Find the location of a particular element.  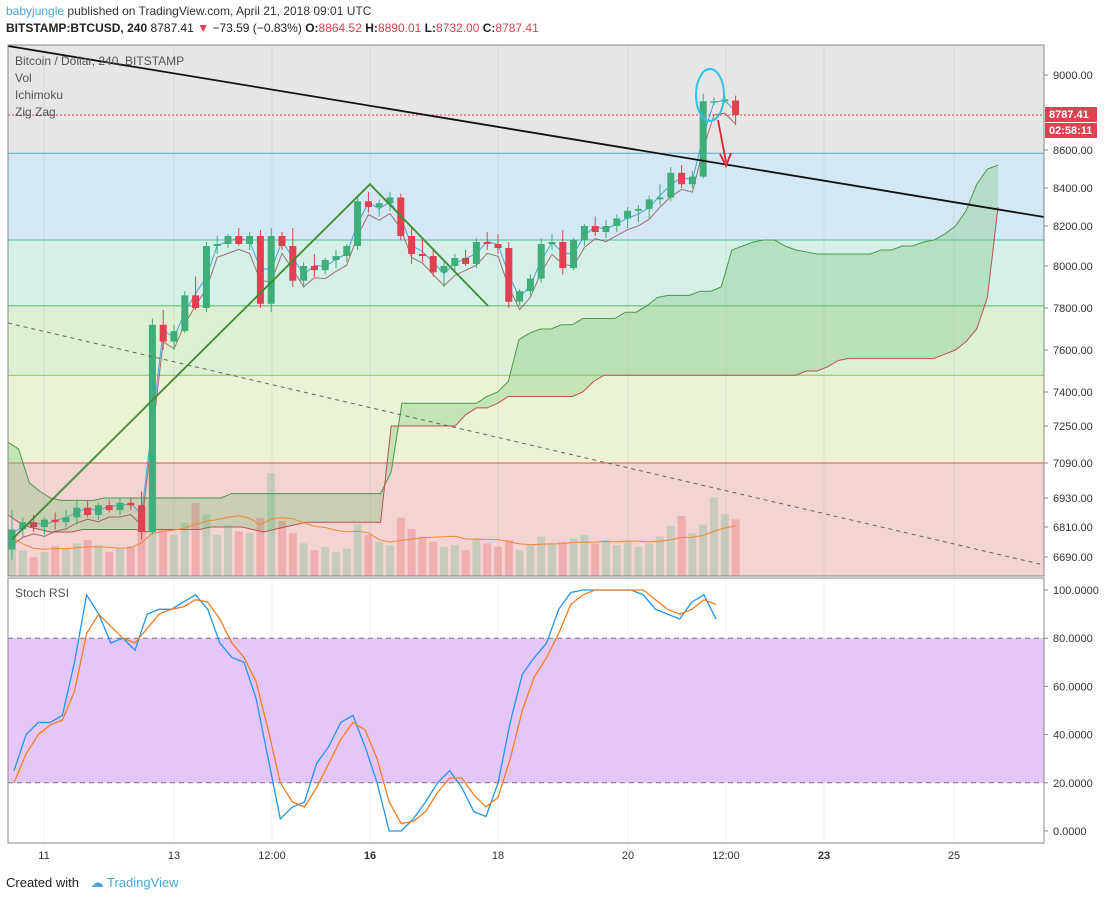

last-price: 8787.41 is located at coordinates (172, 28).